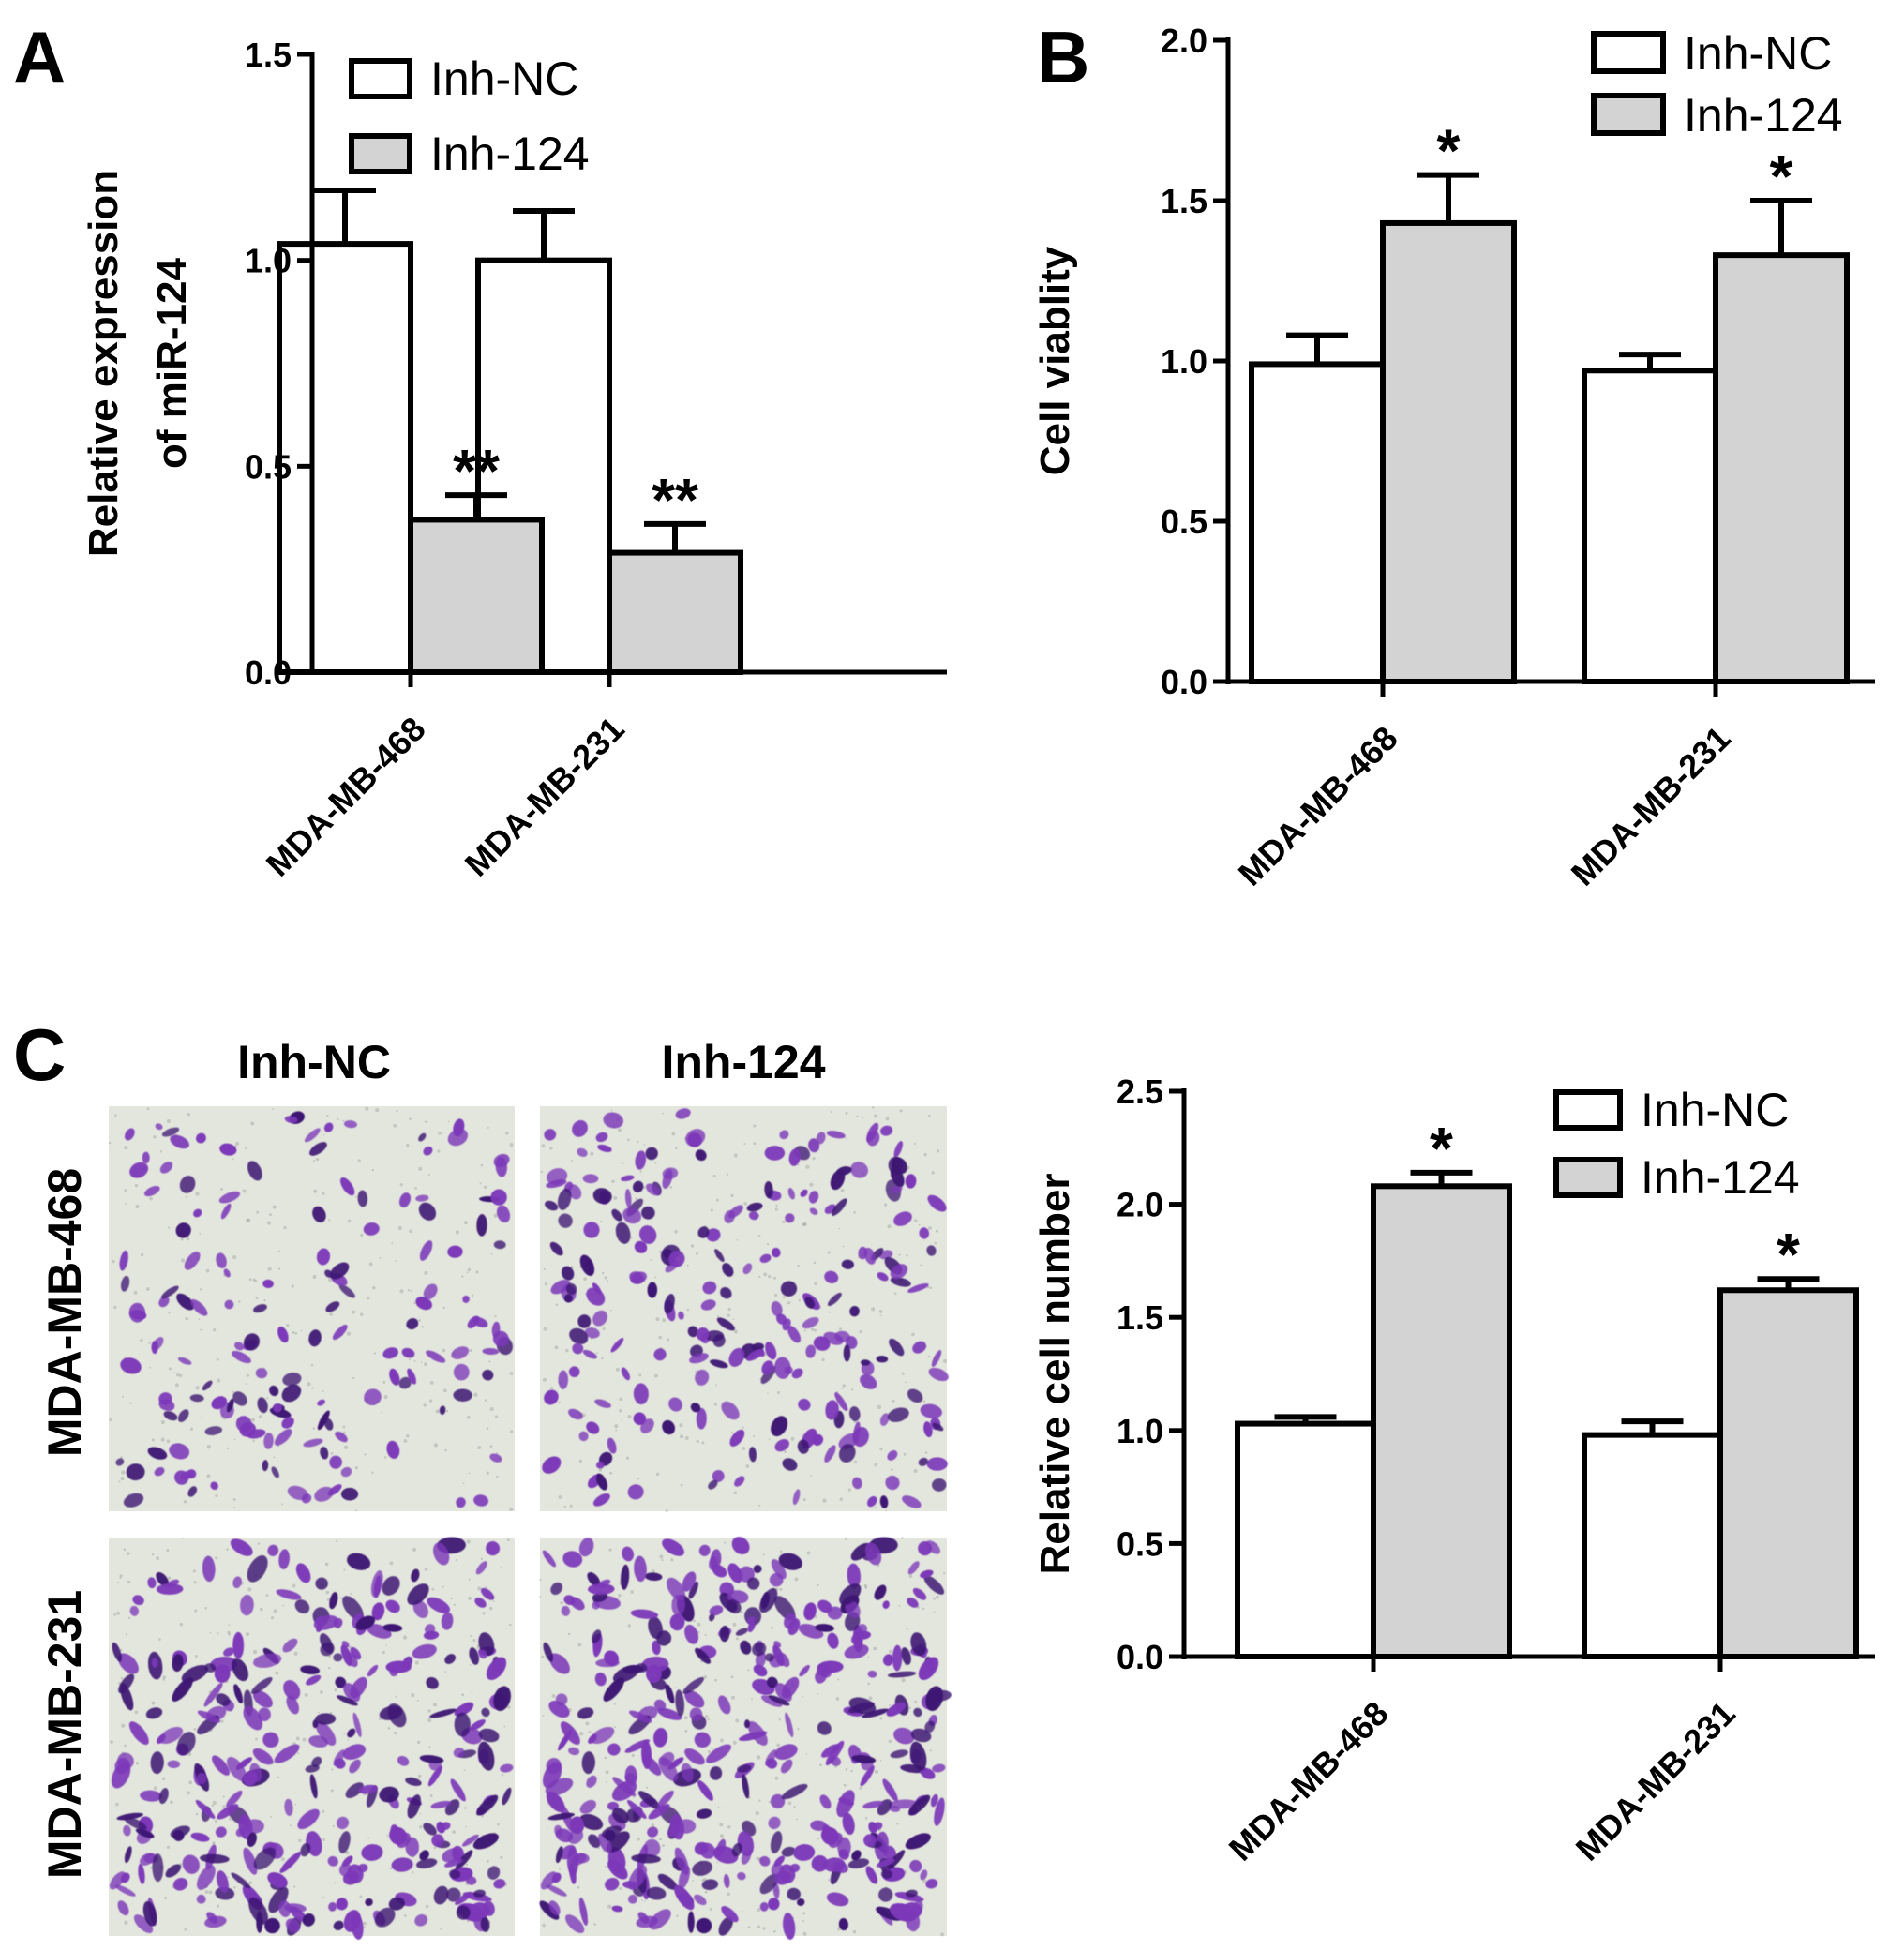 This screenshot has width=1904, height=1950. What do you see at coordinates (1651, 806) in the screenshot?
I see `x-tick-label-mda-mb-231: MDA-MB-231` at bounding box center [1651, 806].